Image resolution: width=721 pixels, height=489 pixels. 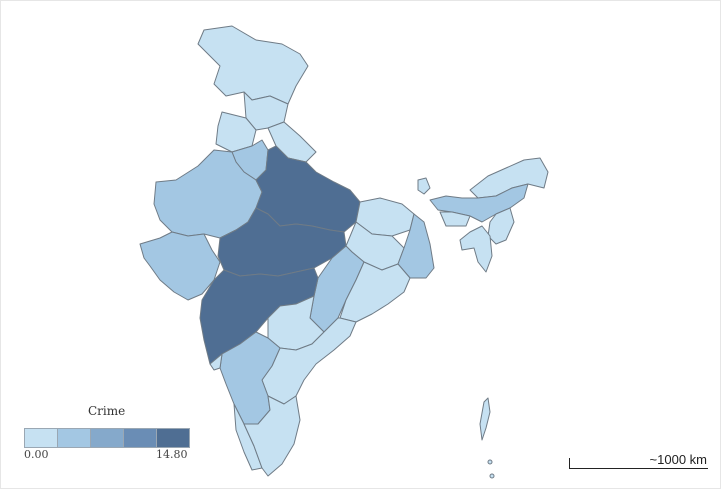 I want to click on scale-bar: ~1000 km, so click(x=639, y=460).